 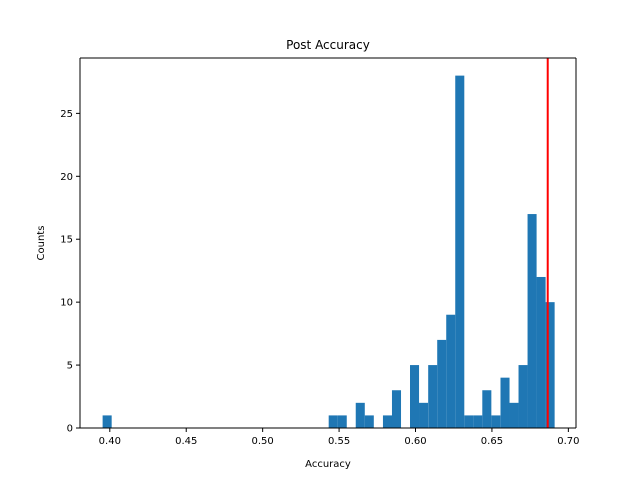 What do you see at coordinates (66, 303) in the screenshot?
I see `y-tick-label: 10` at bounding box center [66, 303].